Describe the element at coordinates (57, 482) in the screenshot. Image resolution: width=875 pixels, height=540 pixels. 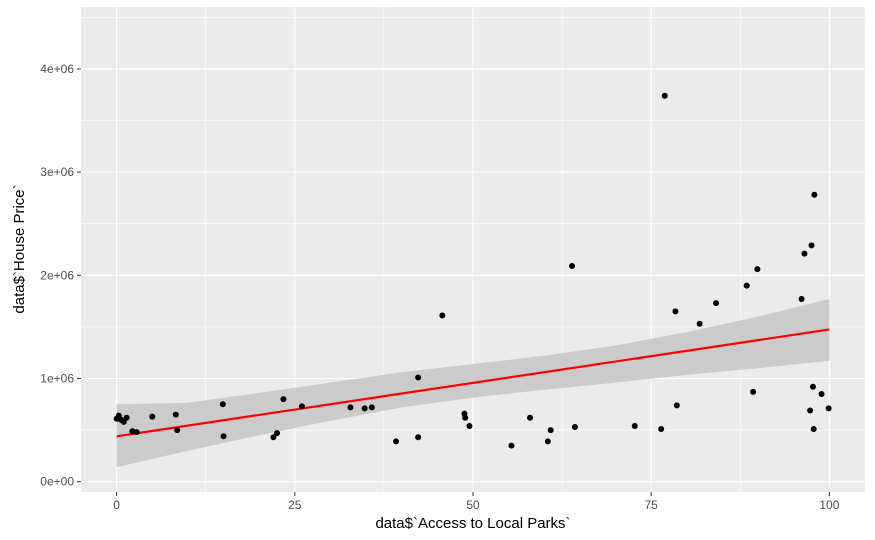
I see `y-tick-label: 0e+00` at that location.